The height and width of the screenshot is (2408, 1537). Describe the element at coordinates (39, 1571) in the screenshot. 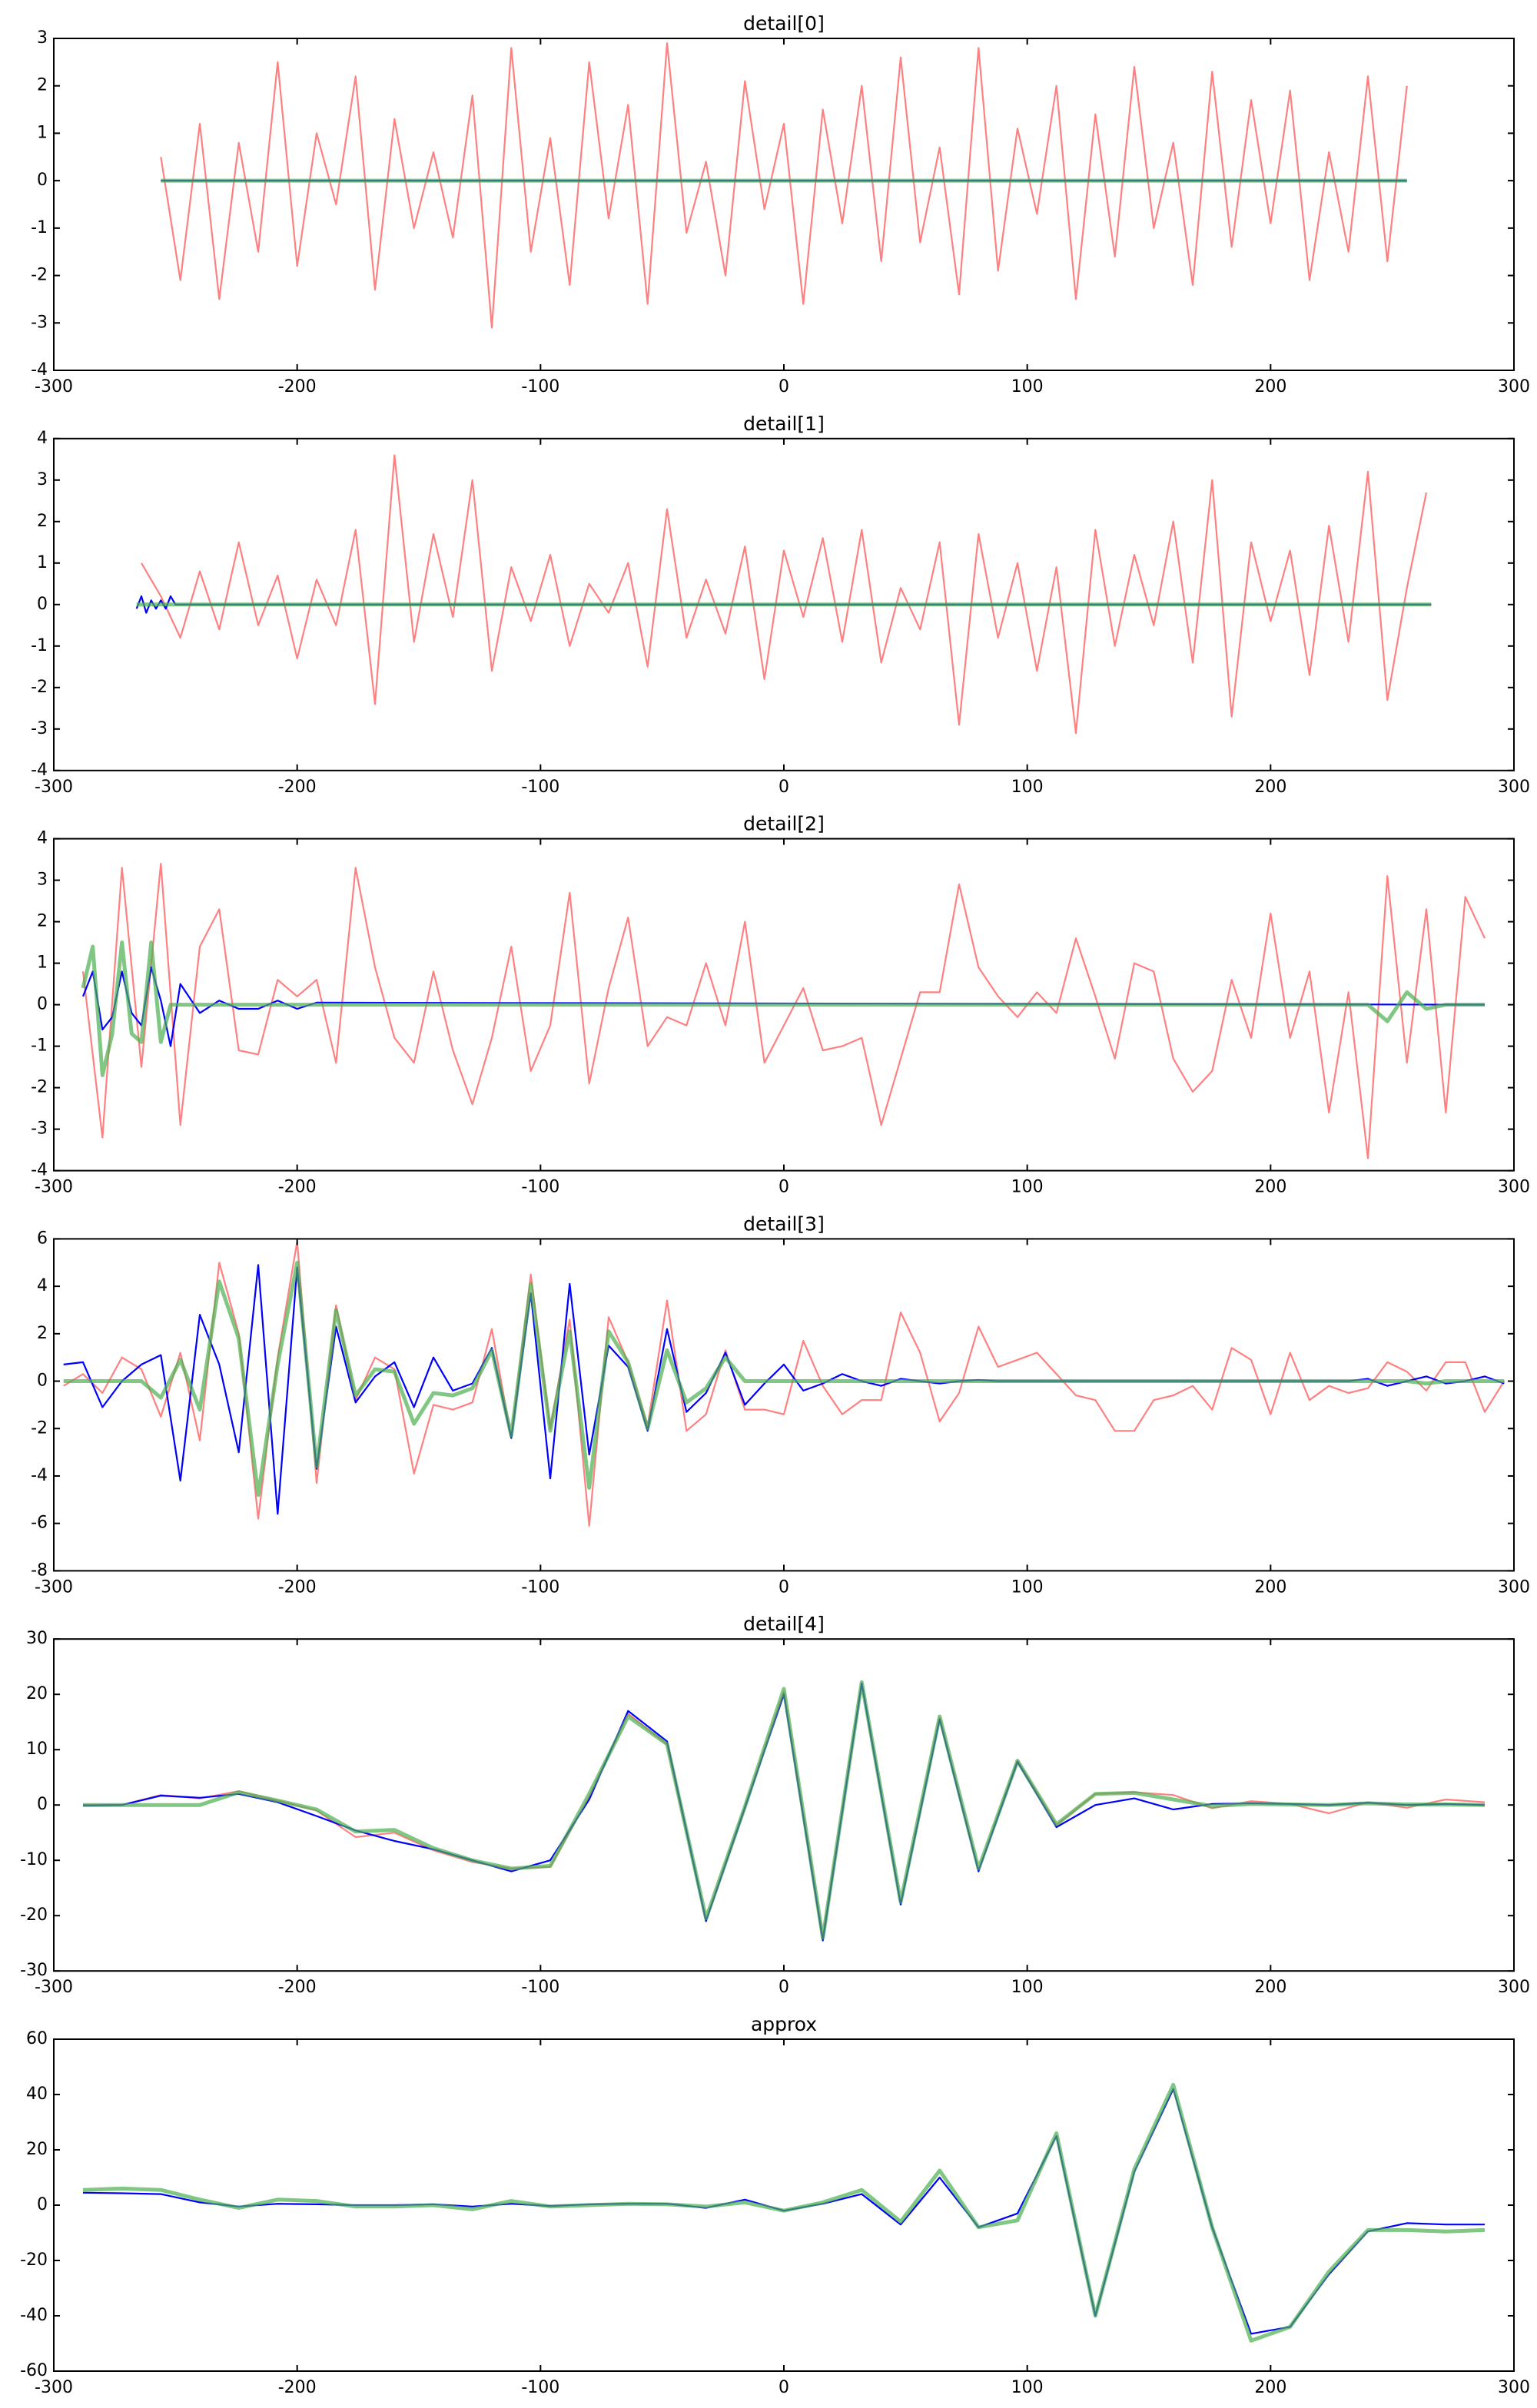

I see `y-tick-label: -8` at that location.